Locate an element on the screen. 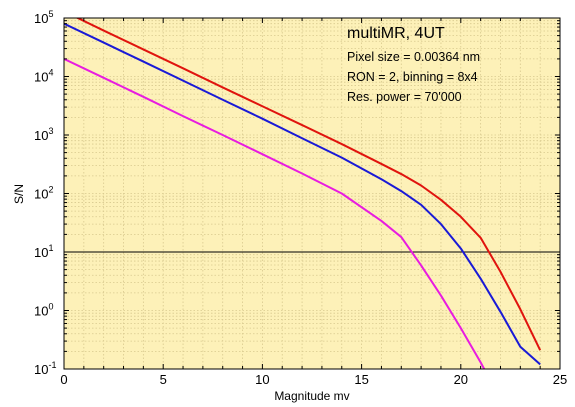 This screenshot has width=575, height=407. y-tick-label: 10¹ is located at coordinates (43, 251).